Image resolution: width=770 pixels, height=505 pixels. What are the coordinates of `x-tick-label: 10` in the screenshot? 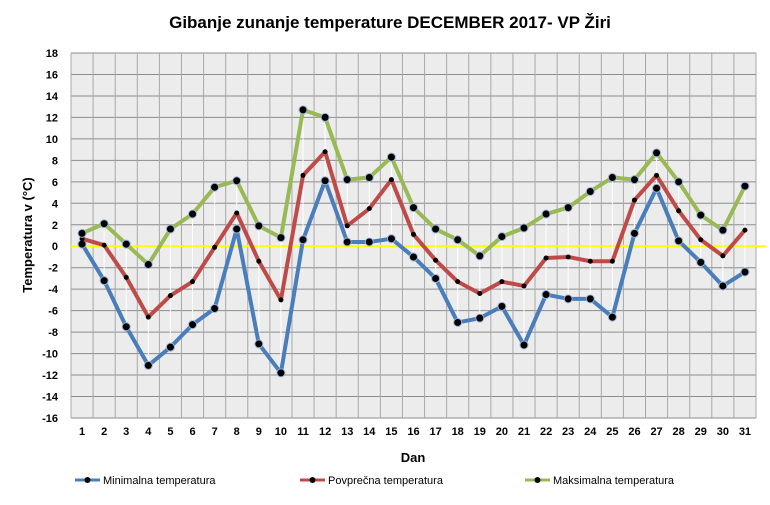 It's located at (281, 432).